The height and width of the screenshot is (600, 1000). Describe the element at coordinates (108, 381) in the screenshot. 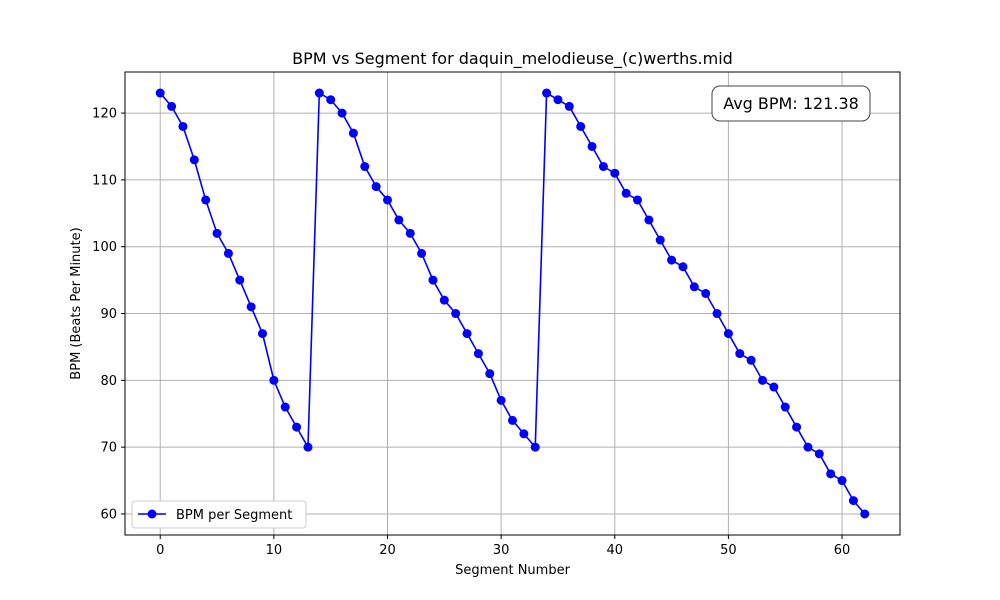

I see `y-tick-label: 80` at that location.